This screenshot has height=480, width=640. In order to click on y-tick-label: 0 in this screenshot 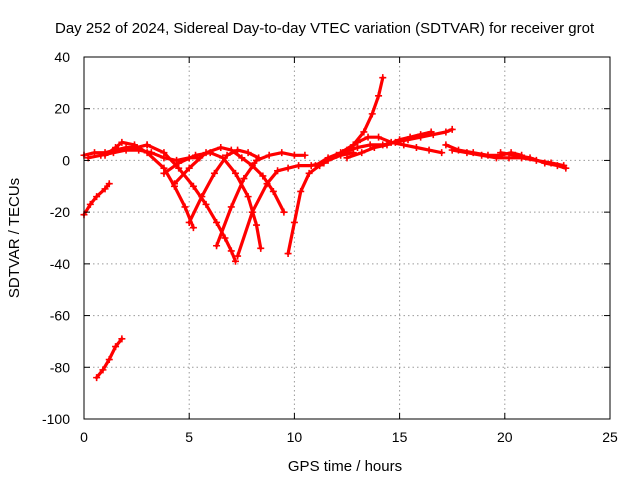, I will do `click(66, 160)`.